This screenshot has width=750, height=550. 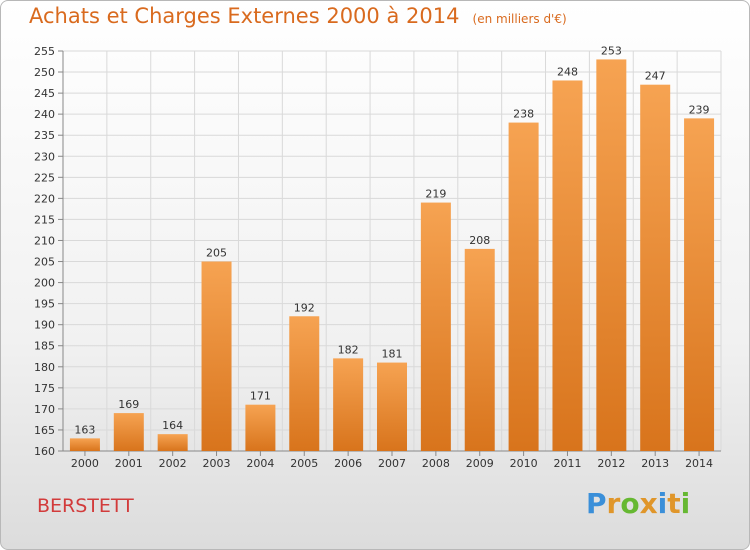 I want to click on y-tick-label: 240, so click(x=44, y=114).